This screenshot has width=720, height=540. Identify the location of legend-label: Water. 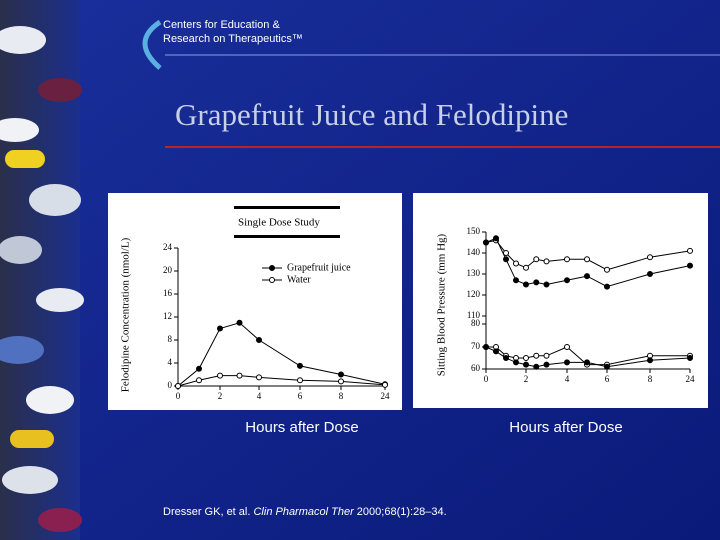
(299, 279).